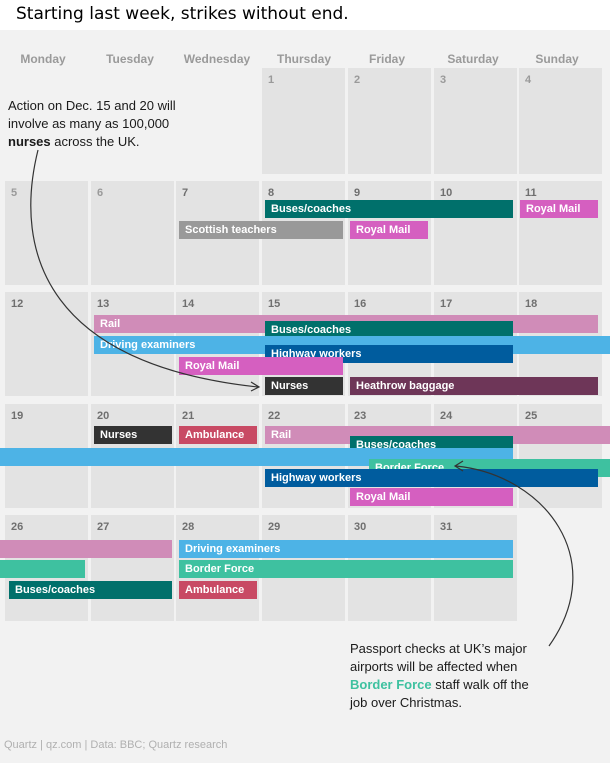  Describe the element at coordinates (557, 59) in the screenshot. I see `dow-sunday: Sunday` at that location.